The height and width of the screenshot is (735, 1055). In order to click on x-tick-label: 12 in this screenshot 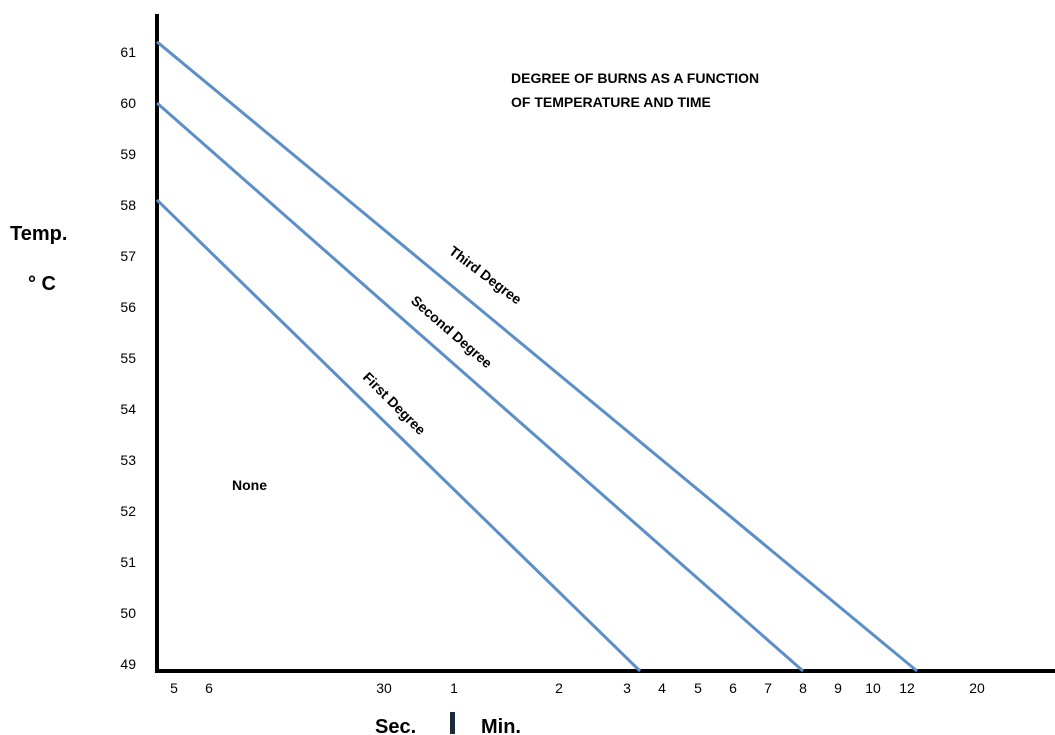, I will do `click(907, 688)`.